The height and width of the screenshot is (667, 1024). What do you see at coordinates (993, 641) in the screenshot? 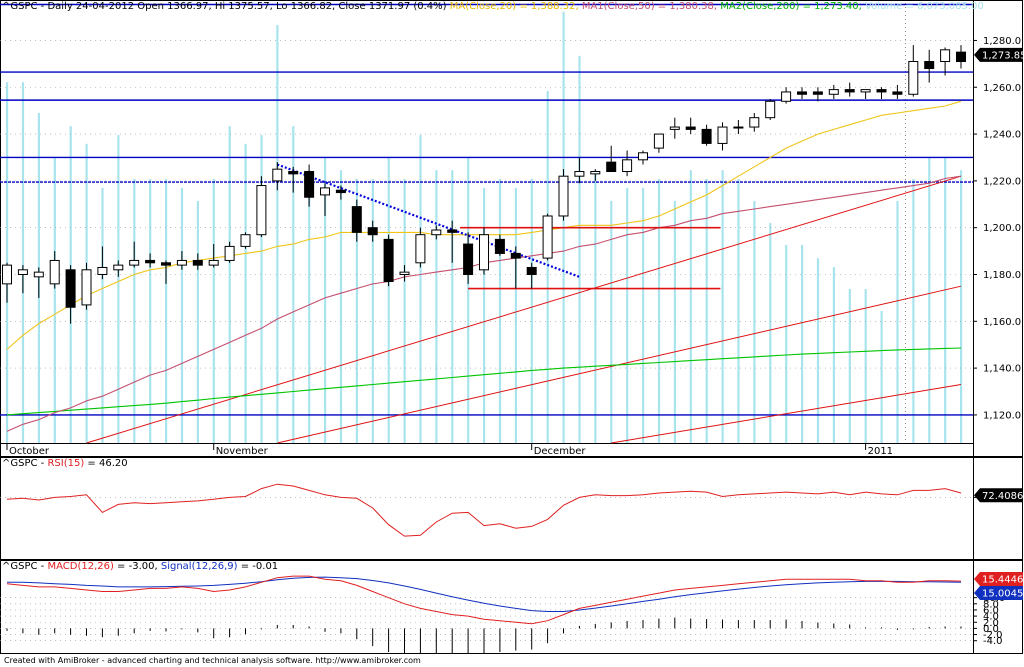
I see `macd-tick-label: -4.0` at bounding box center [993, 641].